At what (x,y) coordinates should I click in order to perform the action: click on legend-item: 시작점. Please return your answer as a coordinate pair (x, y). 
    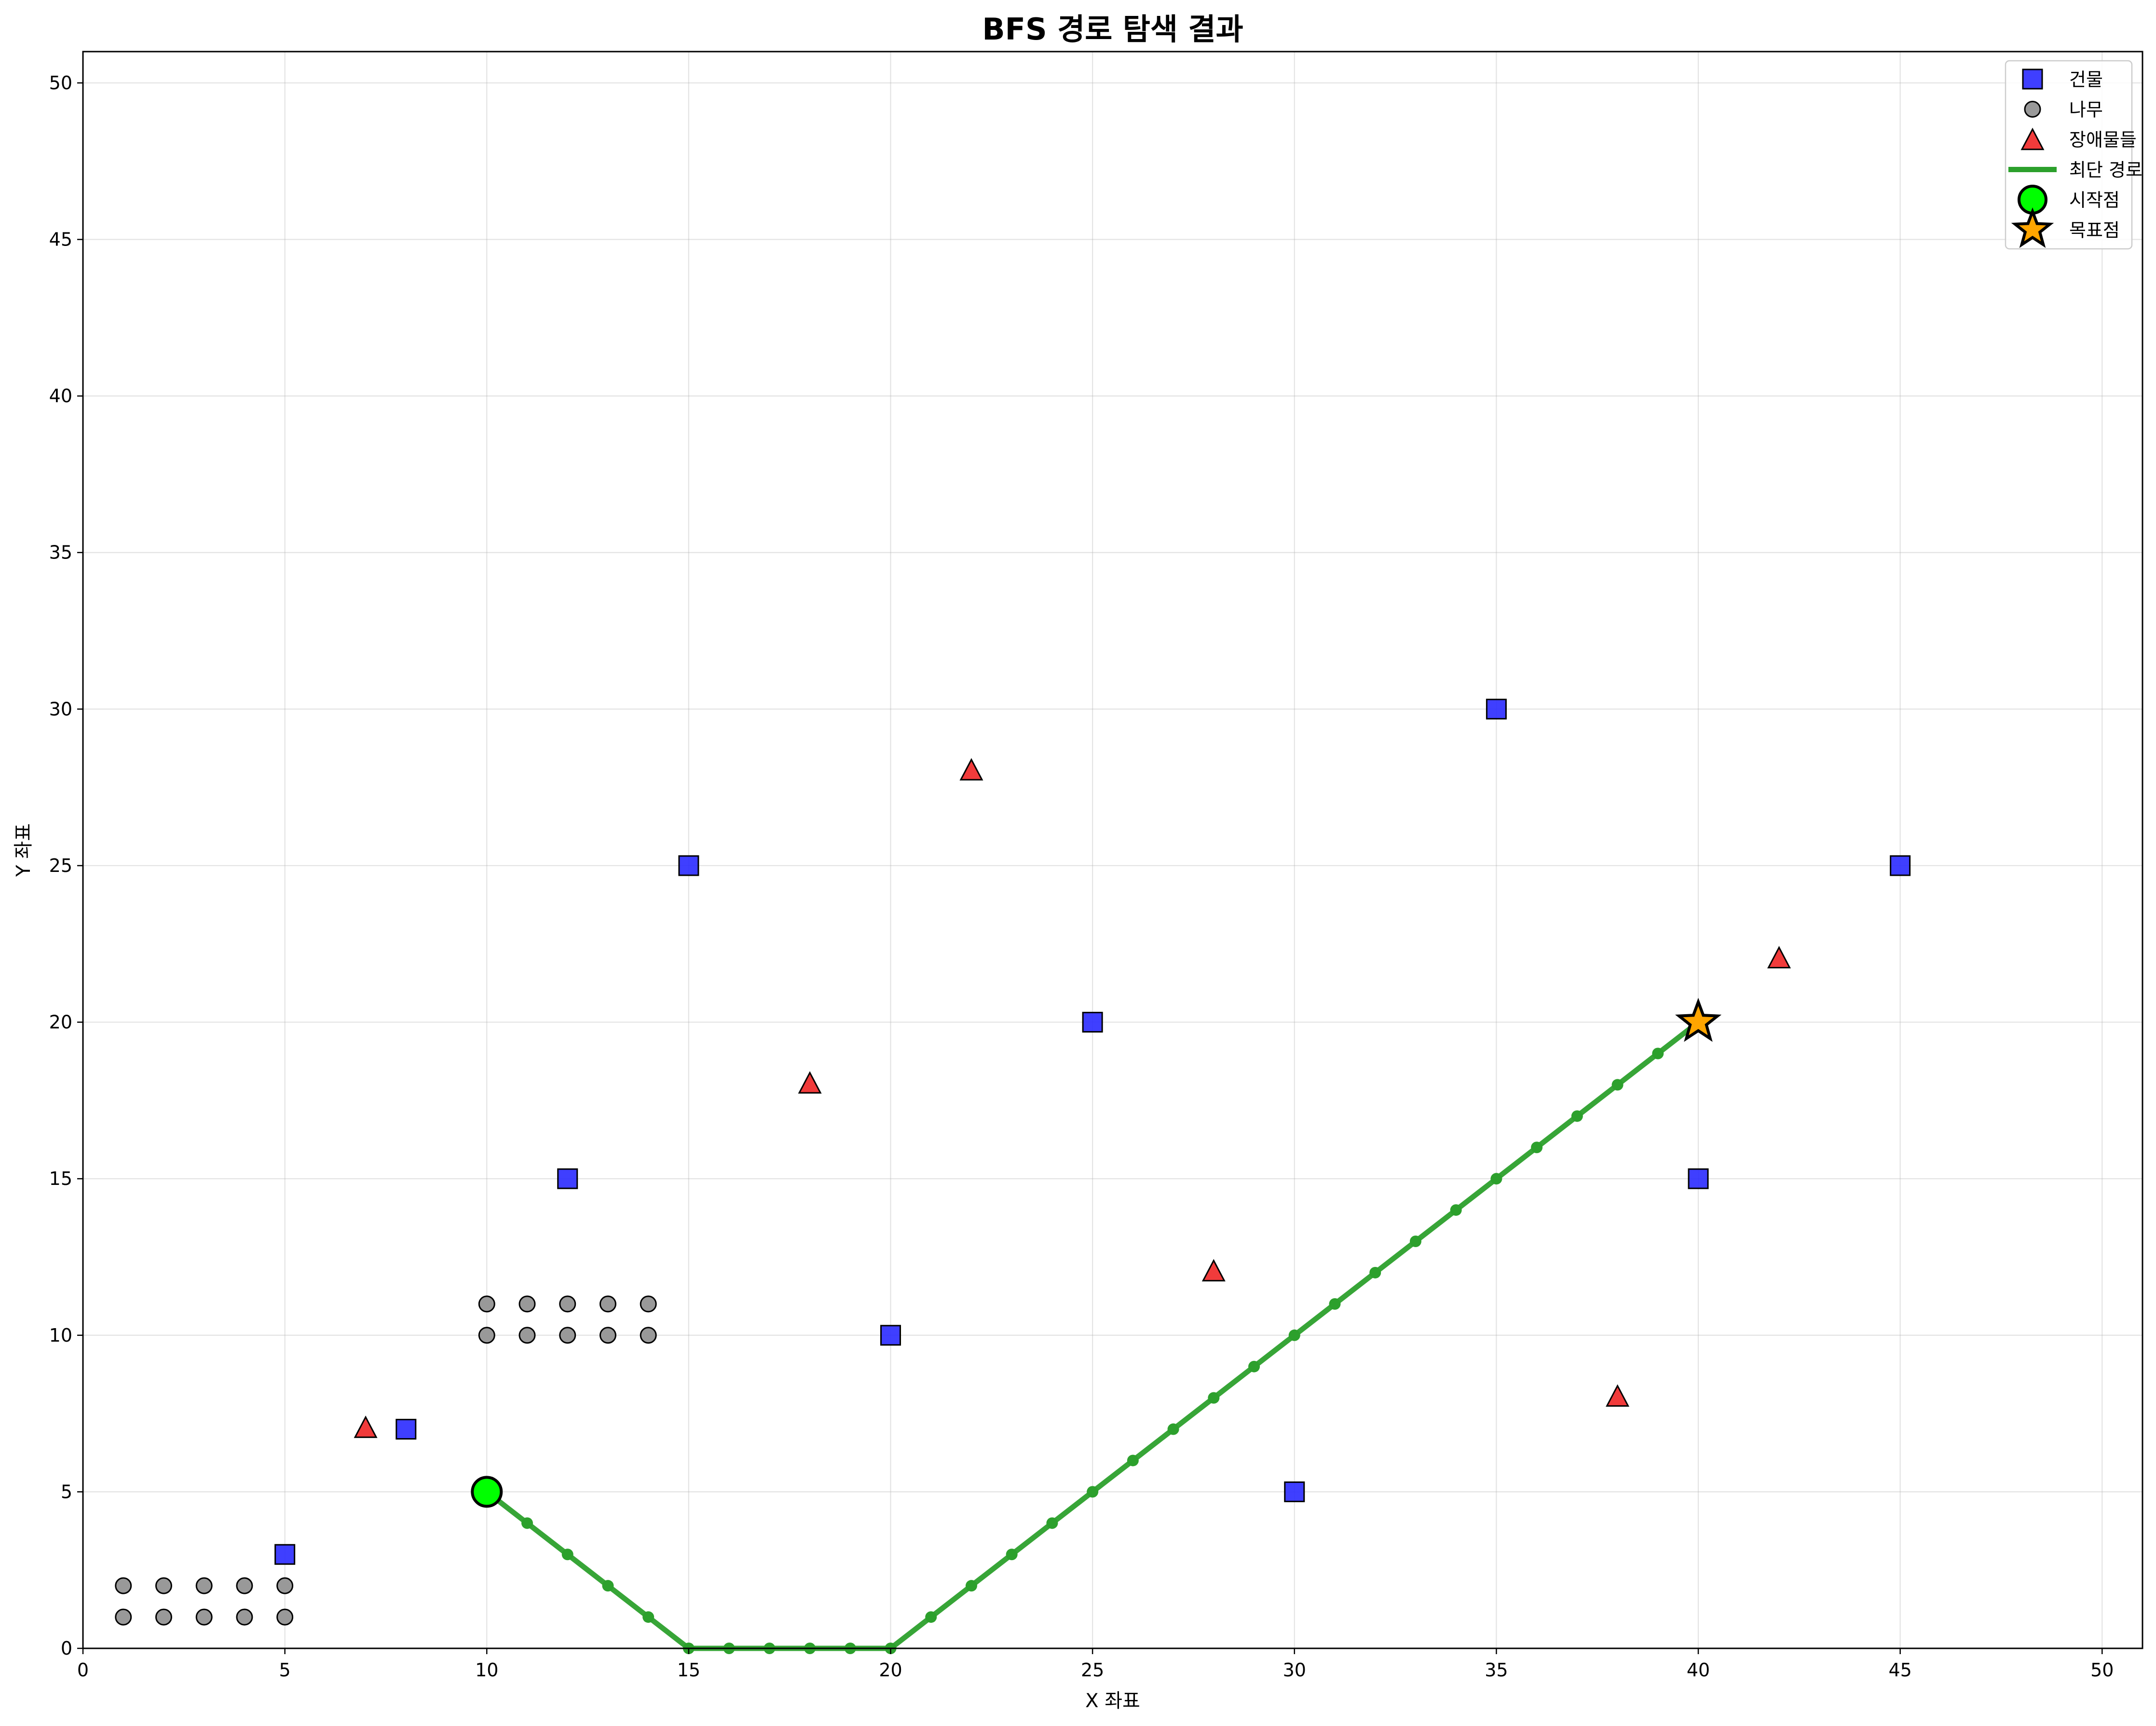
    Looking at the image, I should click on (2069, 200).